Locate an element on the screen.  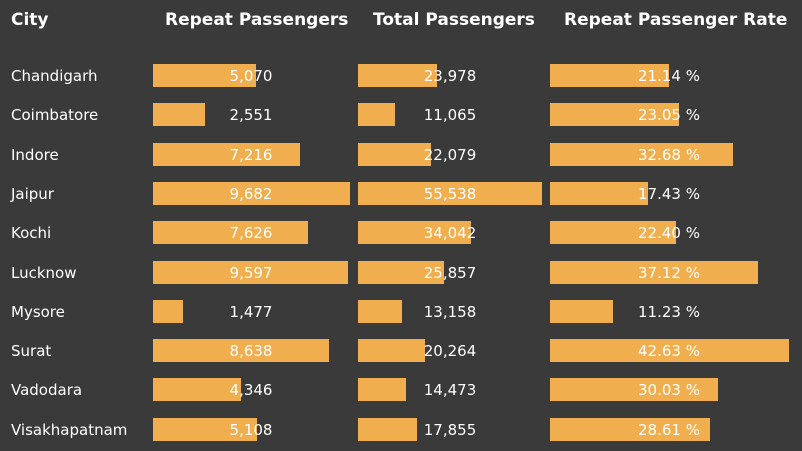
rate-value: 11.23 % is located at coordinates (669, 311).